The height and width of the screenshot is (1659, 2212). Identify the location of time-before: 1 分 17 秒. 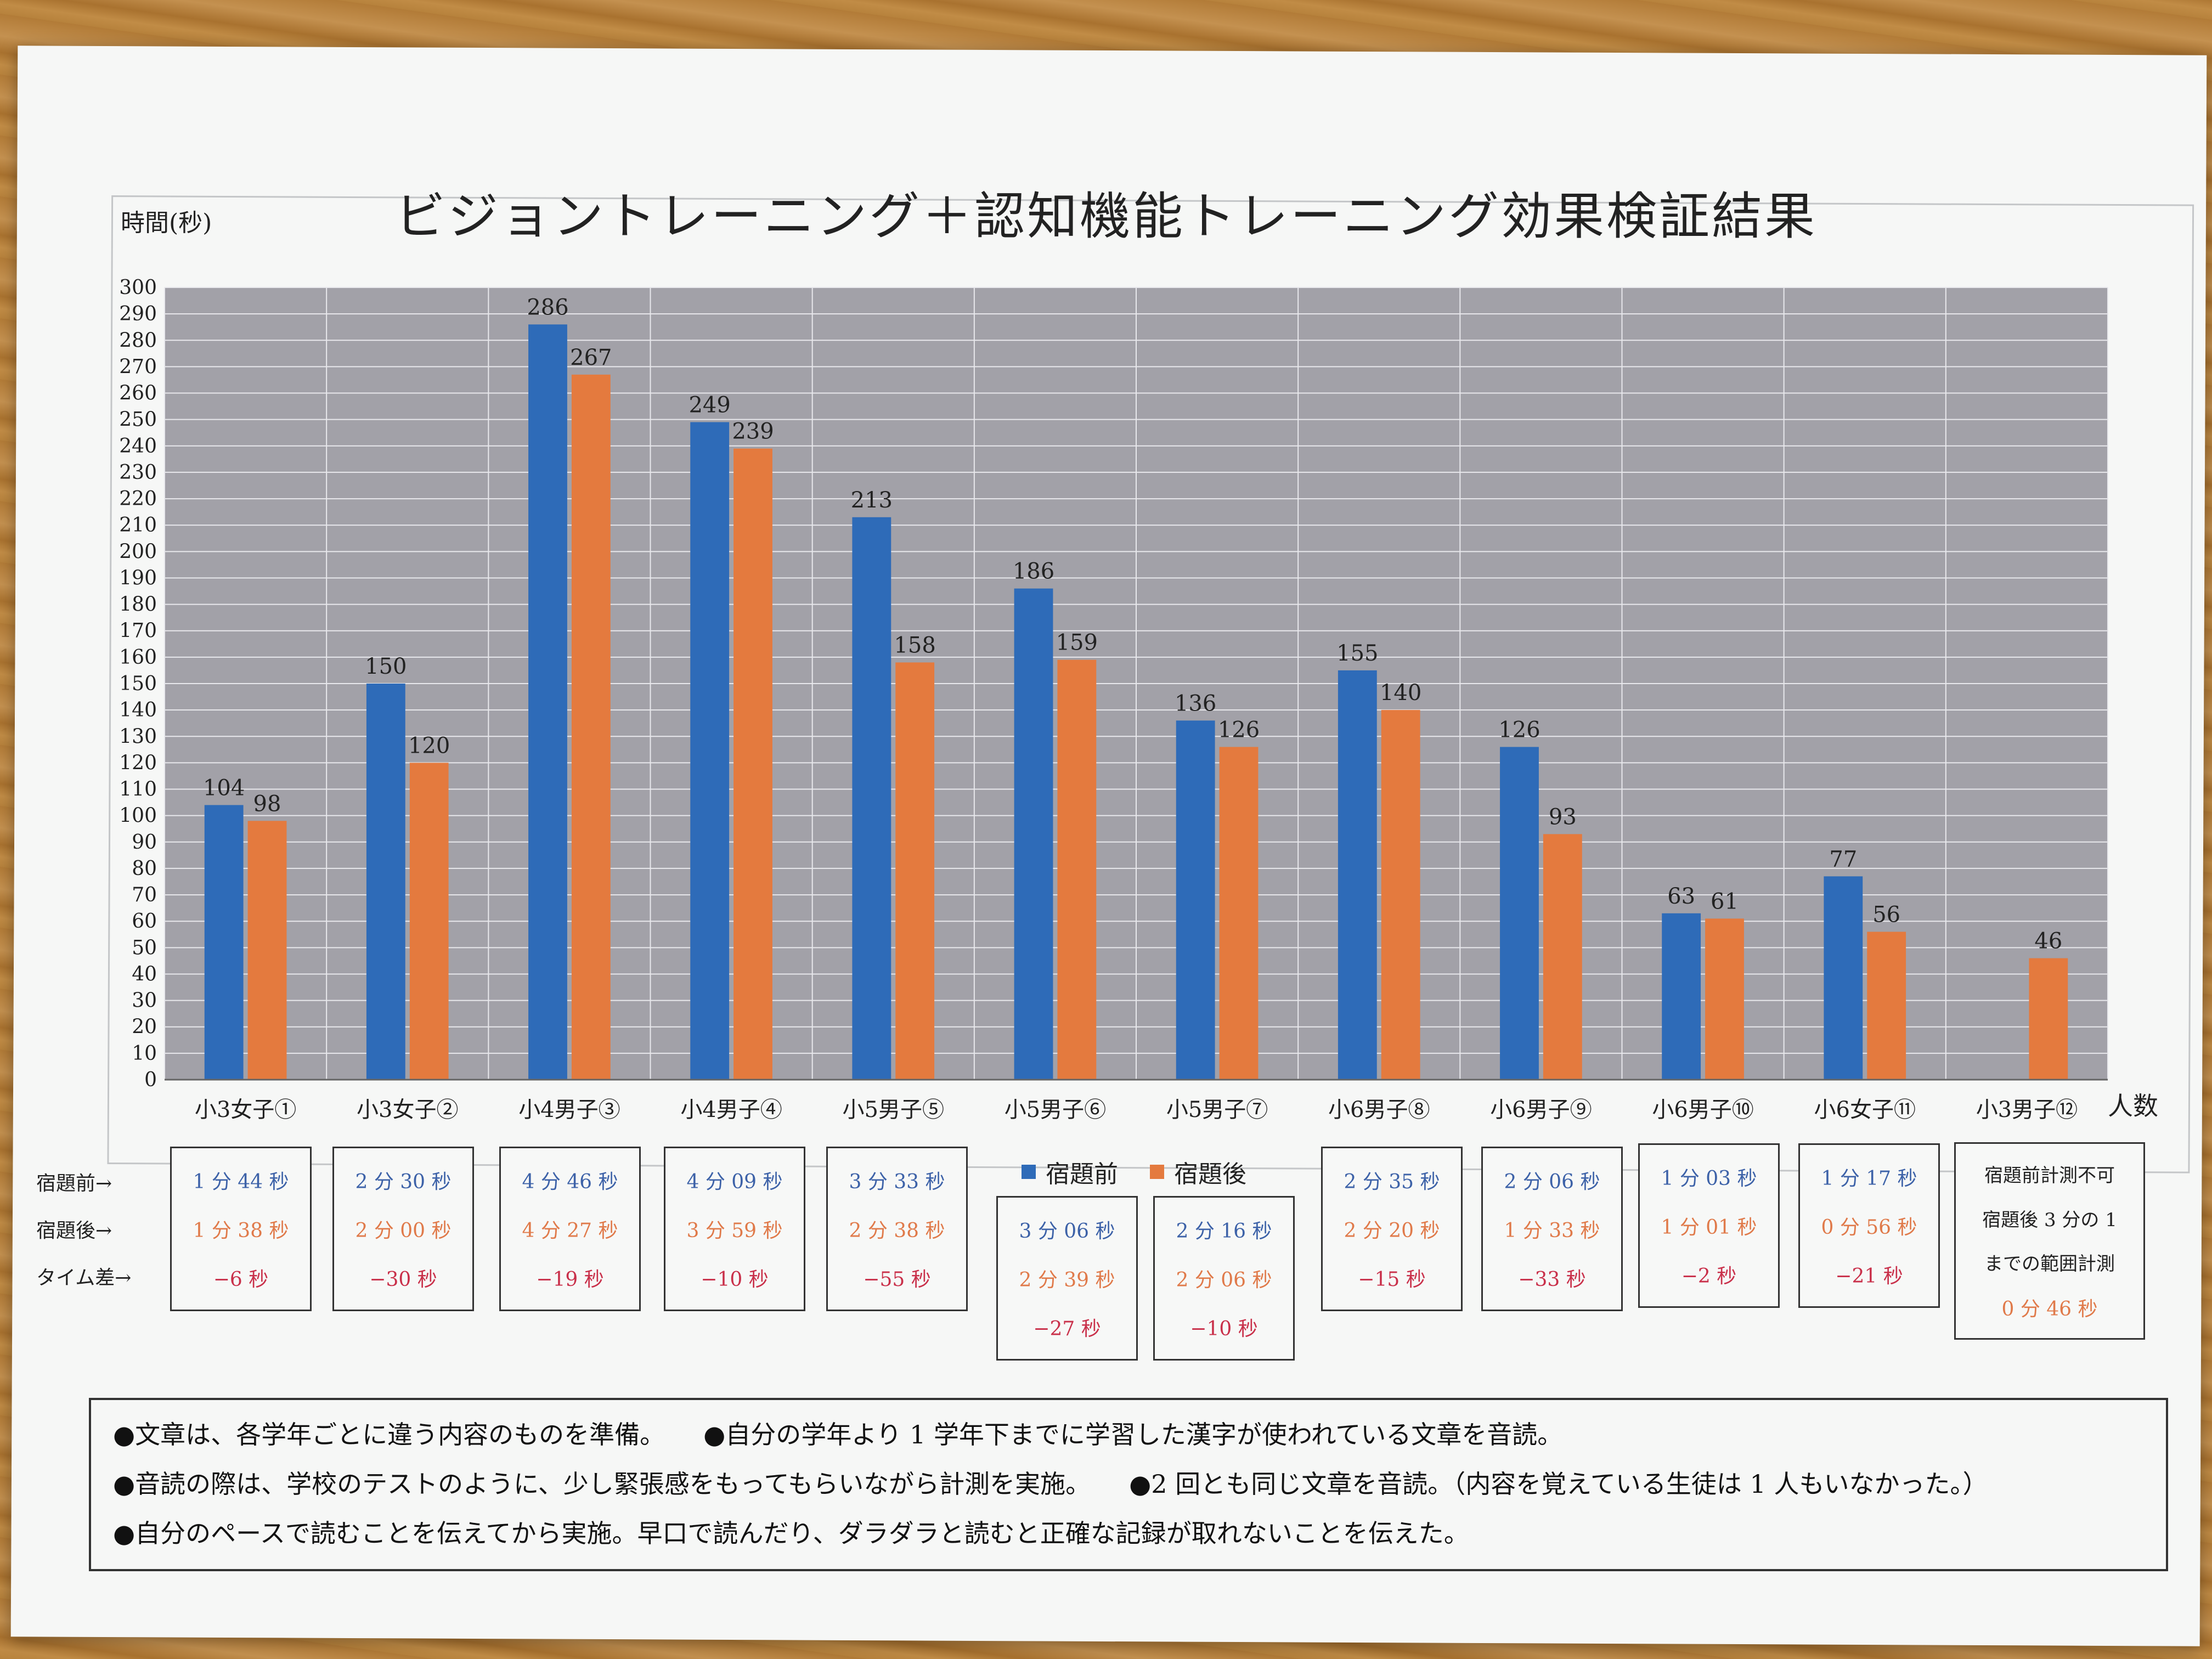
(1869, 1178).